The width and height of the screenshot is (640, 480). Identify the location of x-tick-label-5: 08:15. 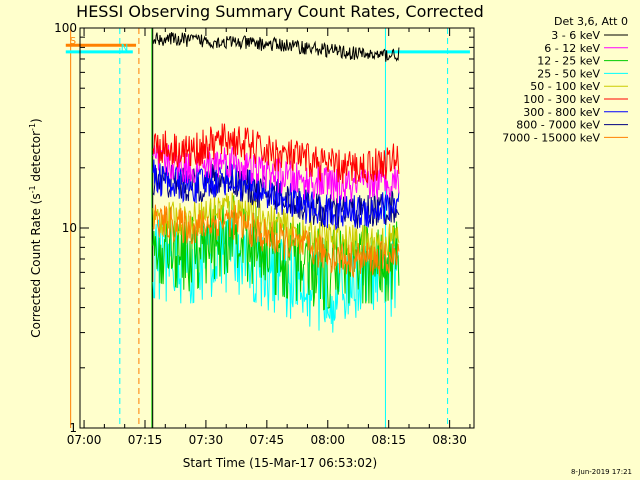
(388, 440).